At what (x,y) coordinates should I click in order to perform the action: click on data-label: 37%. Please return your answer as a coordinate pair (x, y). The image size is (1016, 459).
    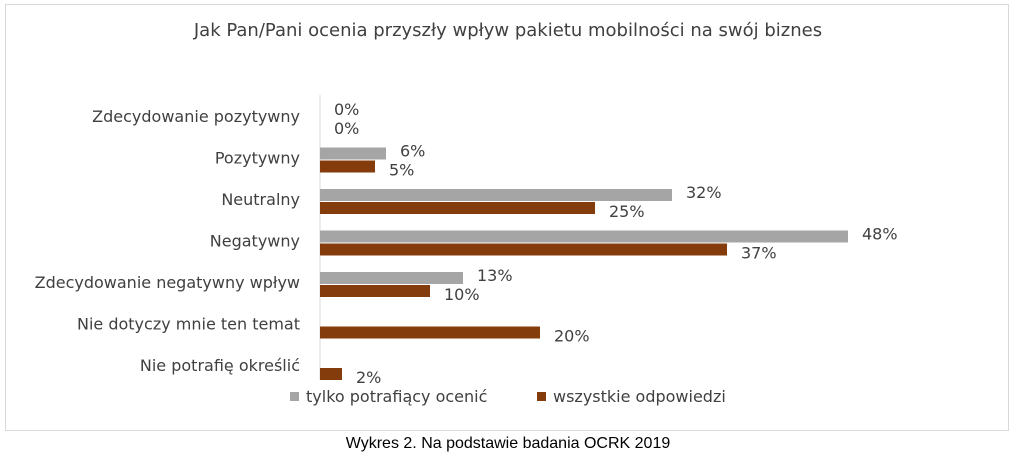
    Looking at the image, I should click on (759, 253).